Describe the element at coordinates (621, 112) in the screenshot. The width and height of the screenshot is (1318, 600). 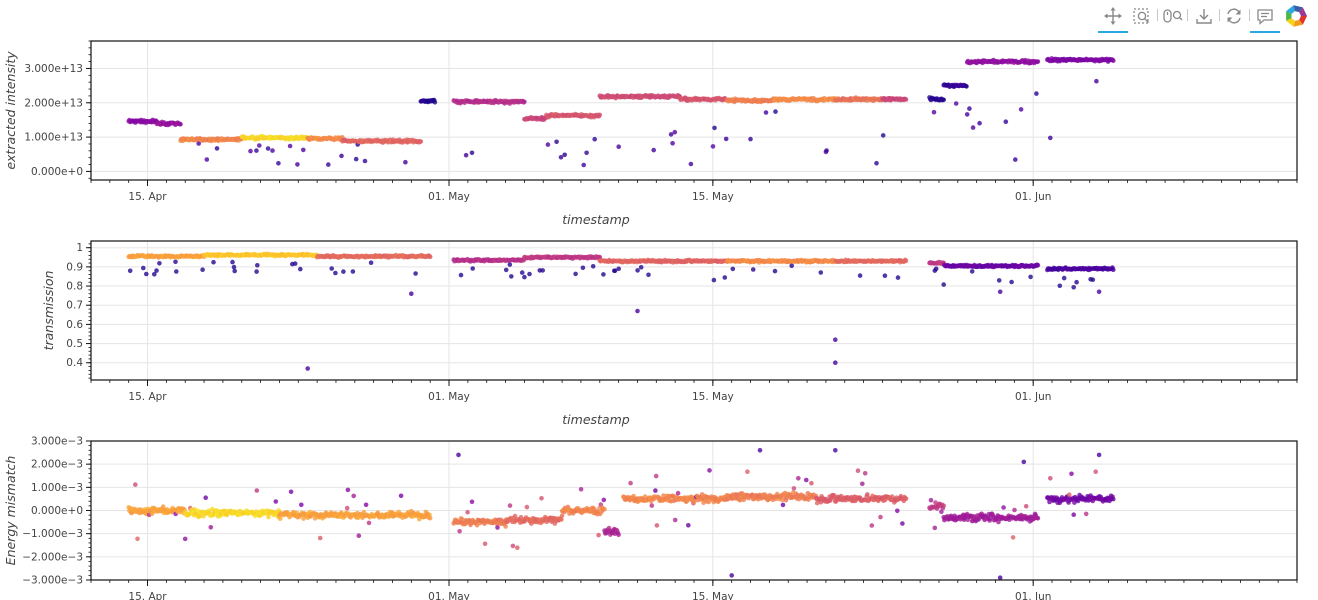
I see `series-points` at that location.